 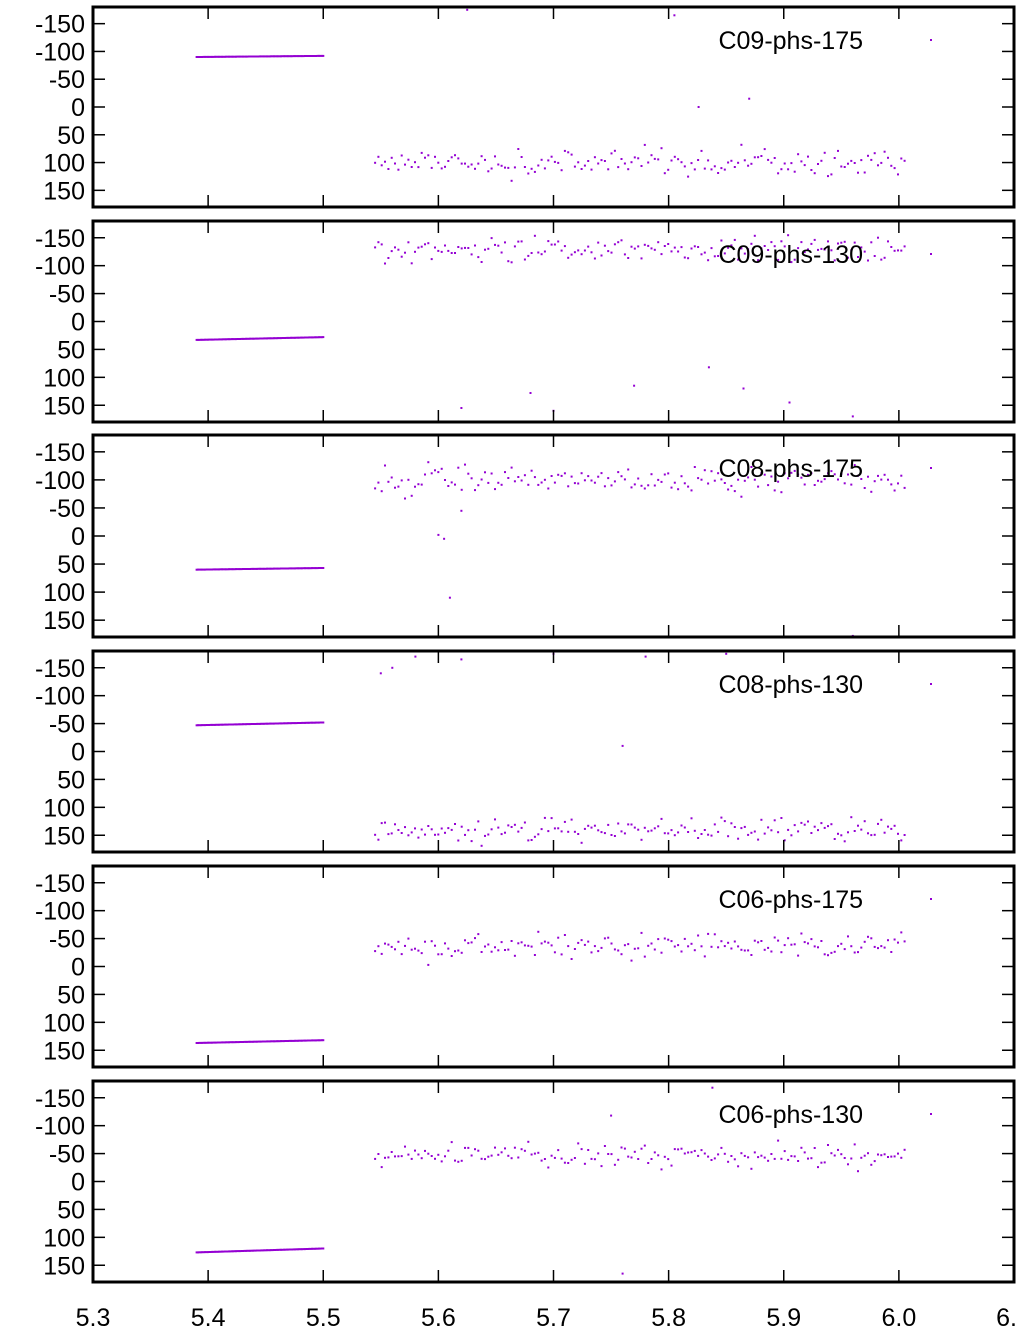 What do you see at coordinates (67, 725) in the screenshot?
I see `y-tick-label: -50` at bounding box center [67, 725].